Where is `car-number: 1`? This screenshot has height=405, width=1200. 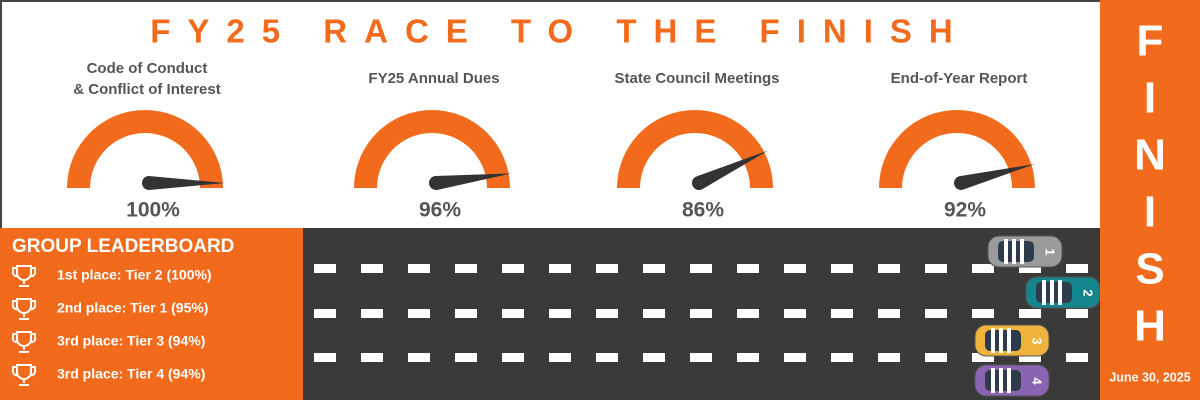
car-number: 1 is located at coordinates (1050, 251).